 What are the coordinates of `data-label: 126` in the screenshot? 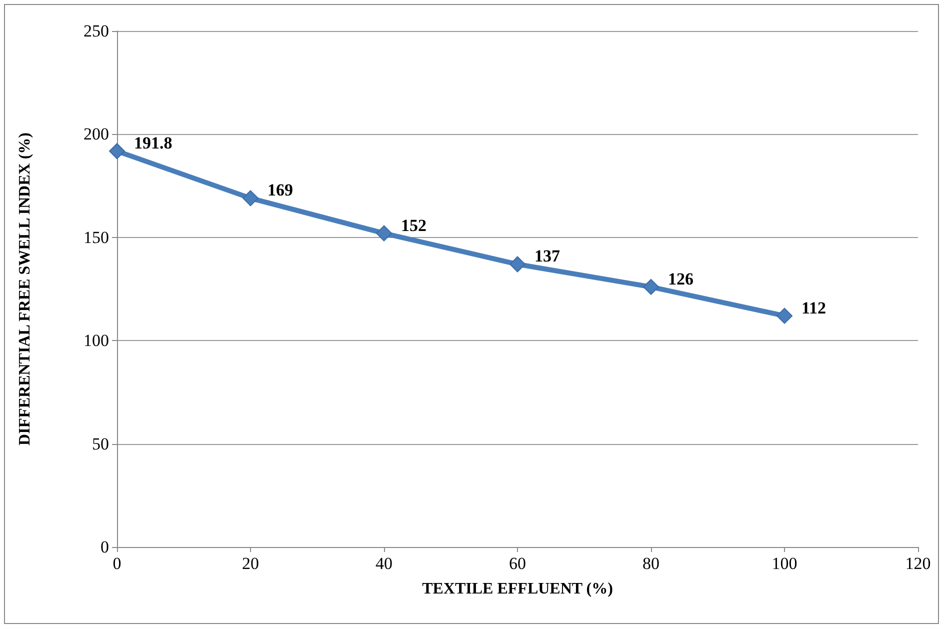 It's located at (681, 278).